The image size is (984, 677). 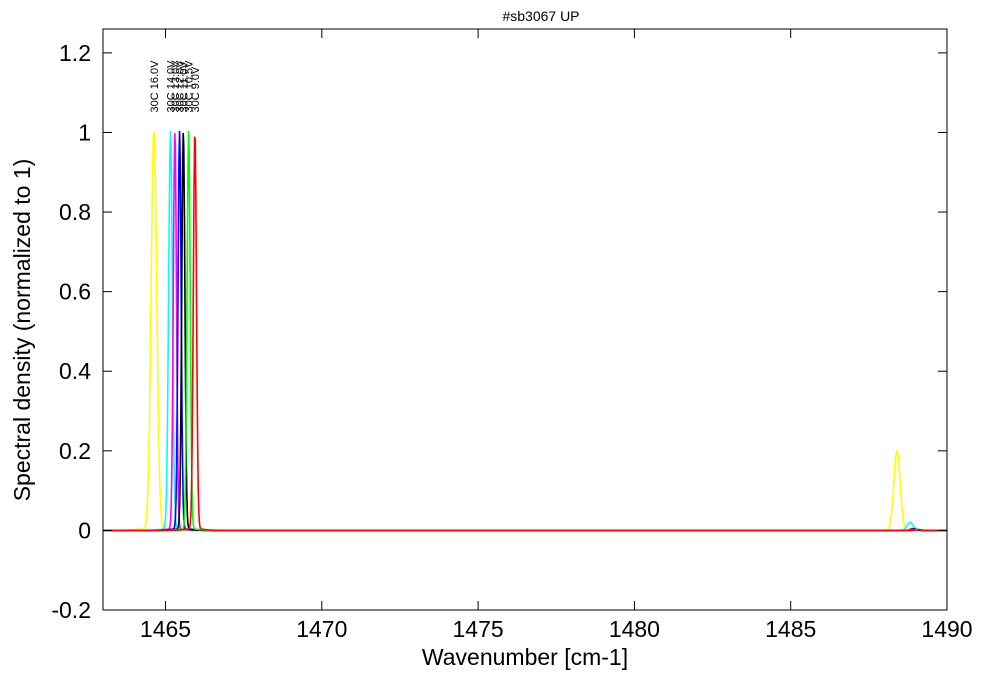 What do you see at coordinates (165, 629) in the screenshot?
I see `x-tick-label: 1465` at bounding box center [165, 629].